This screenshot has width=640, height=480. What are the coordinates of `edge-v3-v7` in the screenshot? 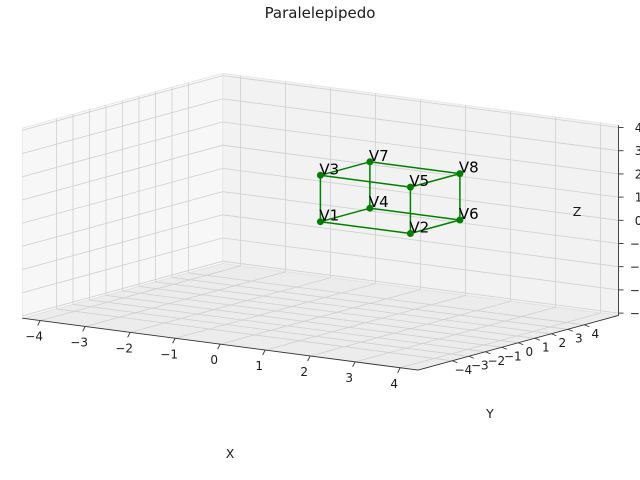 It's located at (345, 169).